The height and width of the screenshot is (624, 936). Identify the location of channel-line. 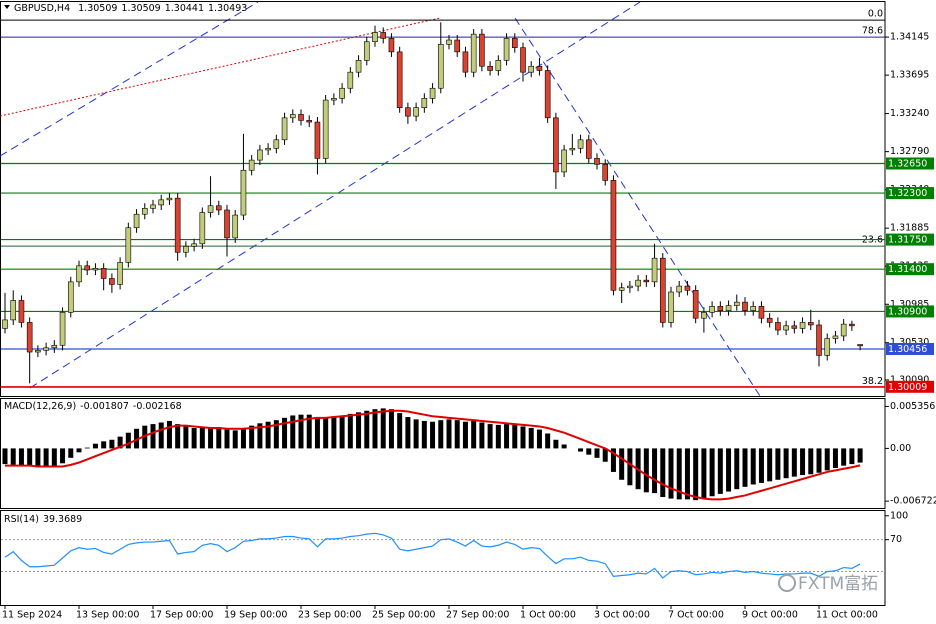
(129, 79).